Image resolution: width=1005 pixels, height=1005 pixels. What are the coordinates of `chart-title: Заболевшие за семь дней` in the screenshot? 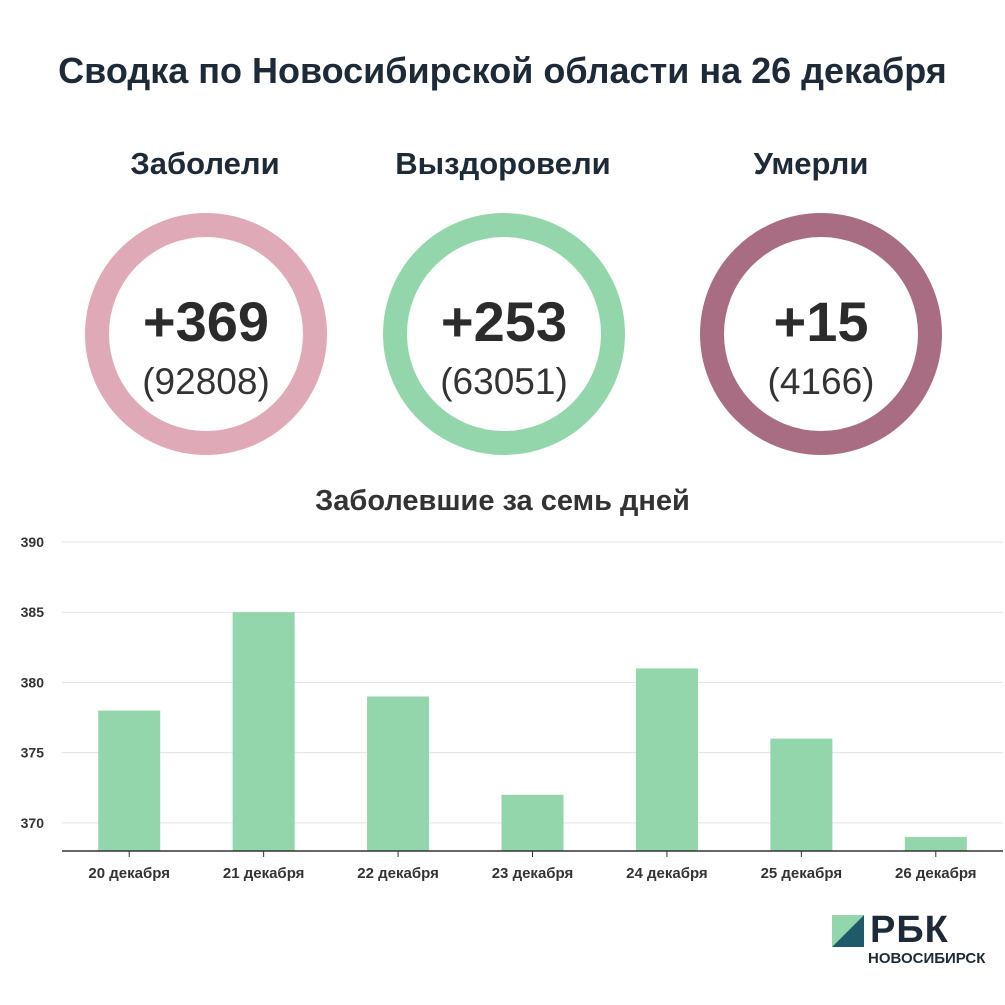 It's located at (502, 501).